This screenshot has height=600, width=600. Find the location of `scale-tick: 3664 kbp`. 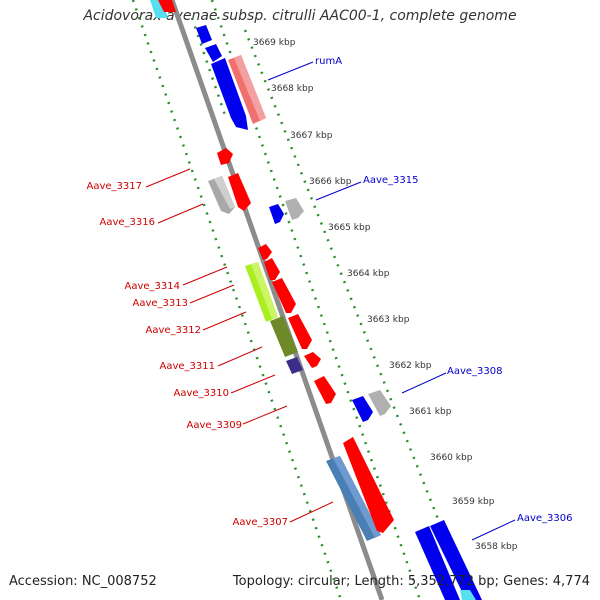

scale-tick: 3664 kbp is located at coordinates (368, 274).